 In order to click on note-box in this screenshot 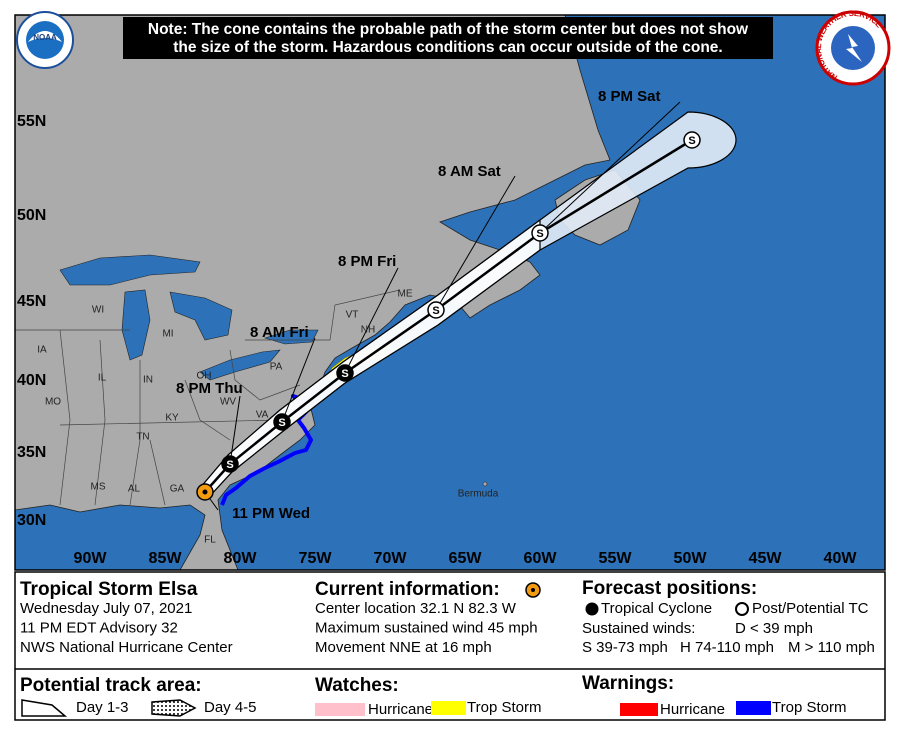, I will do `click(448, 38)`.